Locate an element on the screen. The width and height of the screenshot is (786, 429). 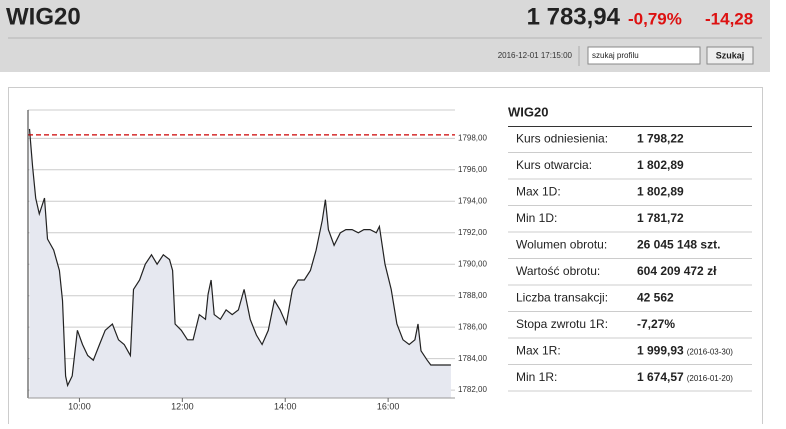
row-label: Wolumen obrotu: is located at coordinates (561, 245).